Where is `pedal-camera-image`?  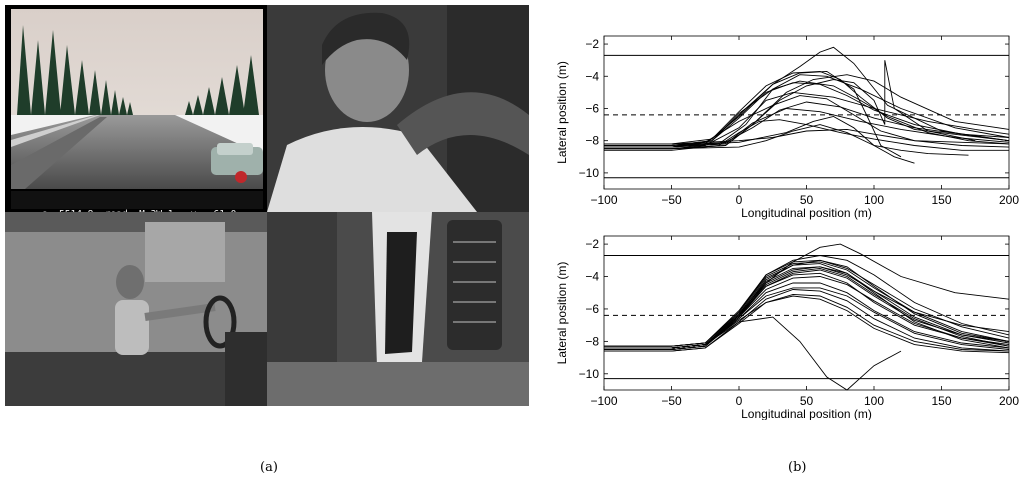 pedal-camera-image is located at coordinates (398, 309).